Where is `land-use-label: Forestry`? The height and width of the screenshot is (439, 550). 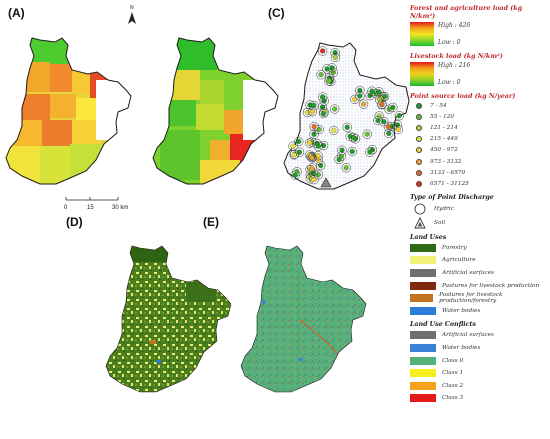 land-use-label: Forestry is located at coordinates (454, 247).